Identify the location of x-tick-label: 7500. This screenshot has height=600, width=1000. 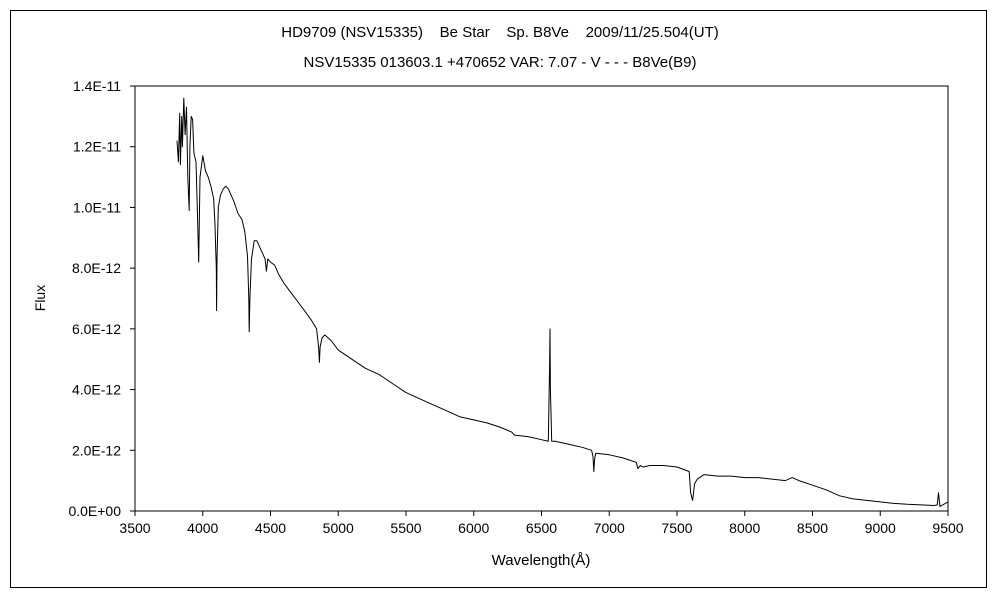
(676, 528).